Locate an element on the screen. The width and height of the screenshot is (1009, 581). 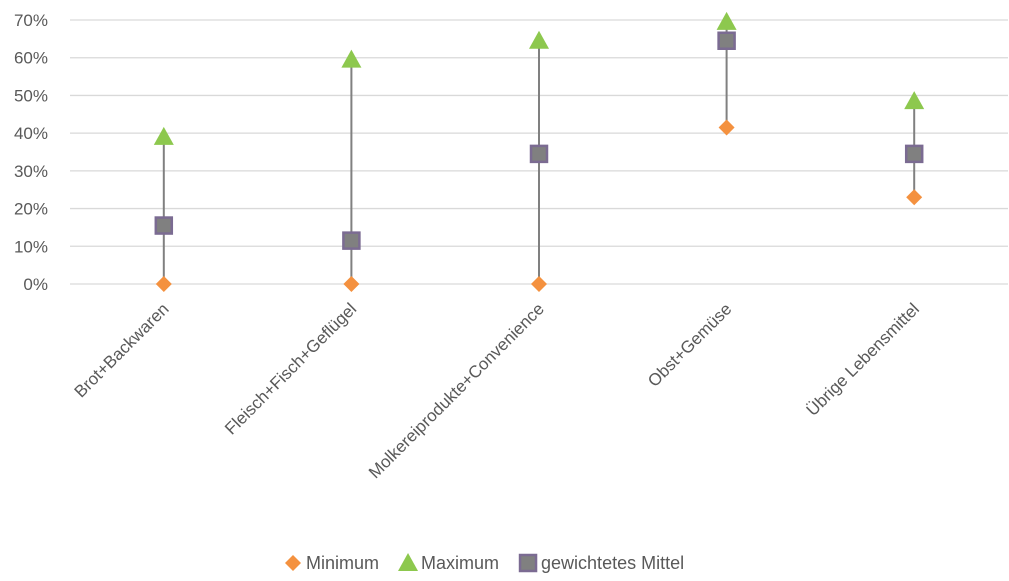
x-category-label: Brot+Backwaren is located at coordinates (122, 350).